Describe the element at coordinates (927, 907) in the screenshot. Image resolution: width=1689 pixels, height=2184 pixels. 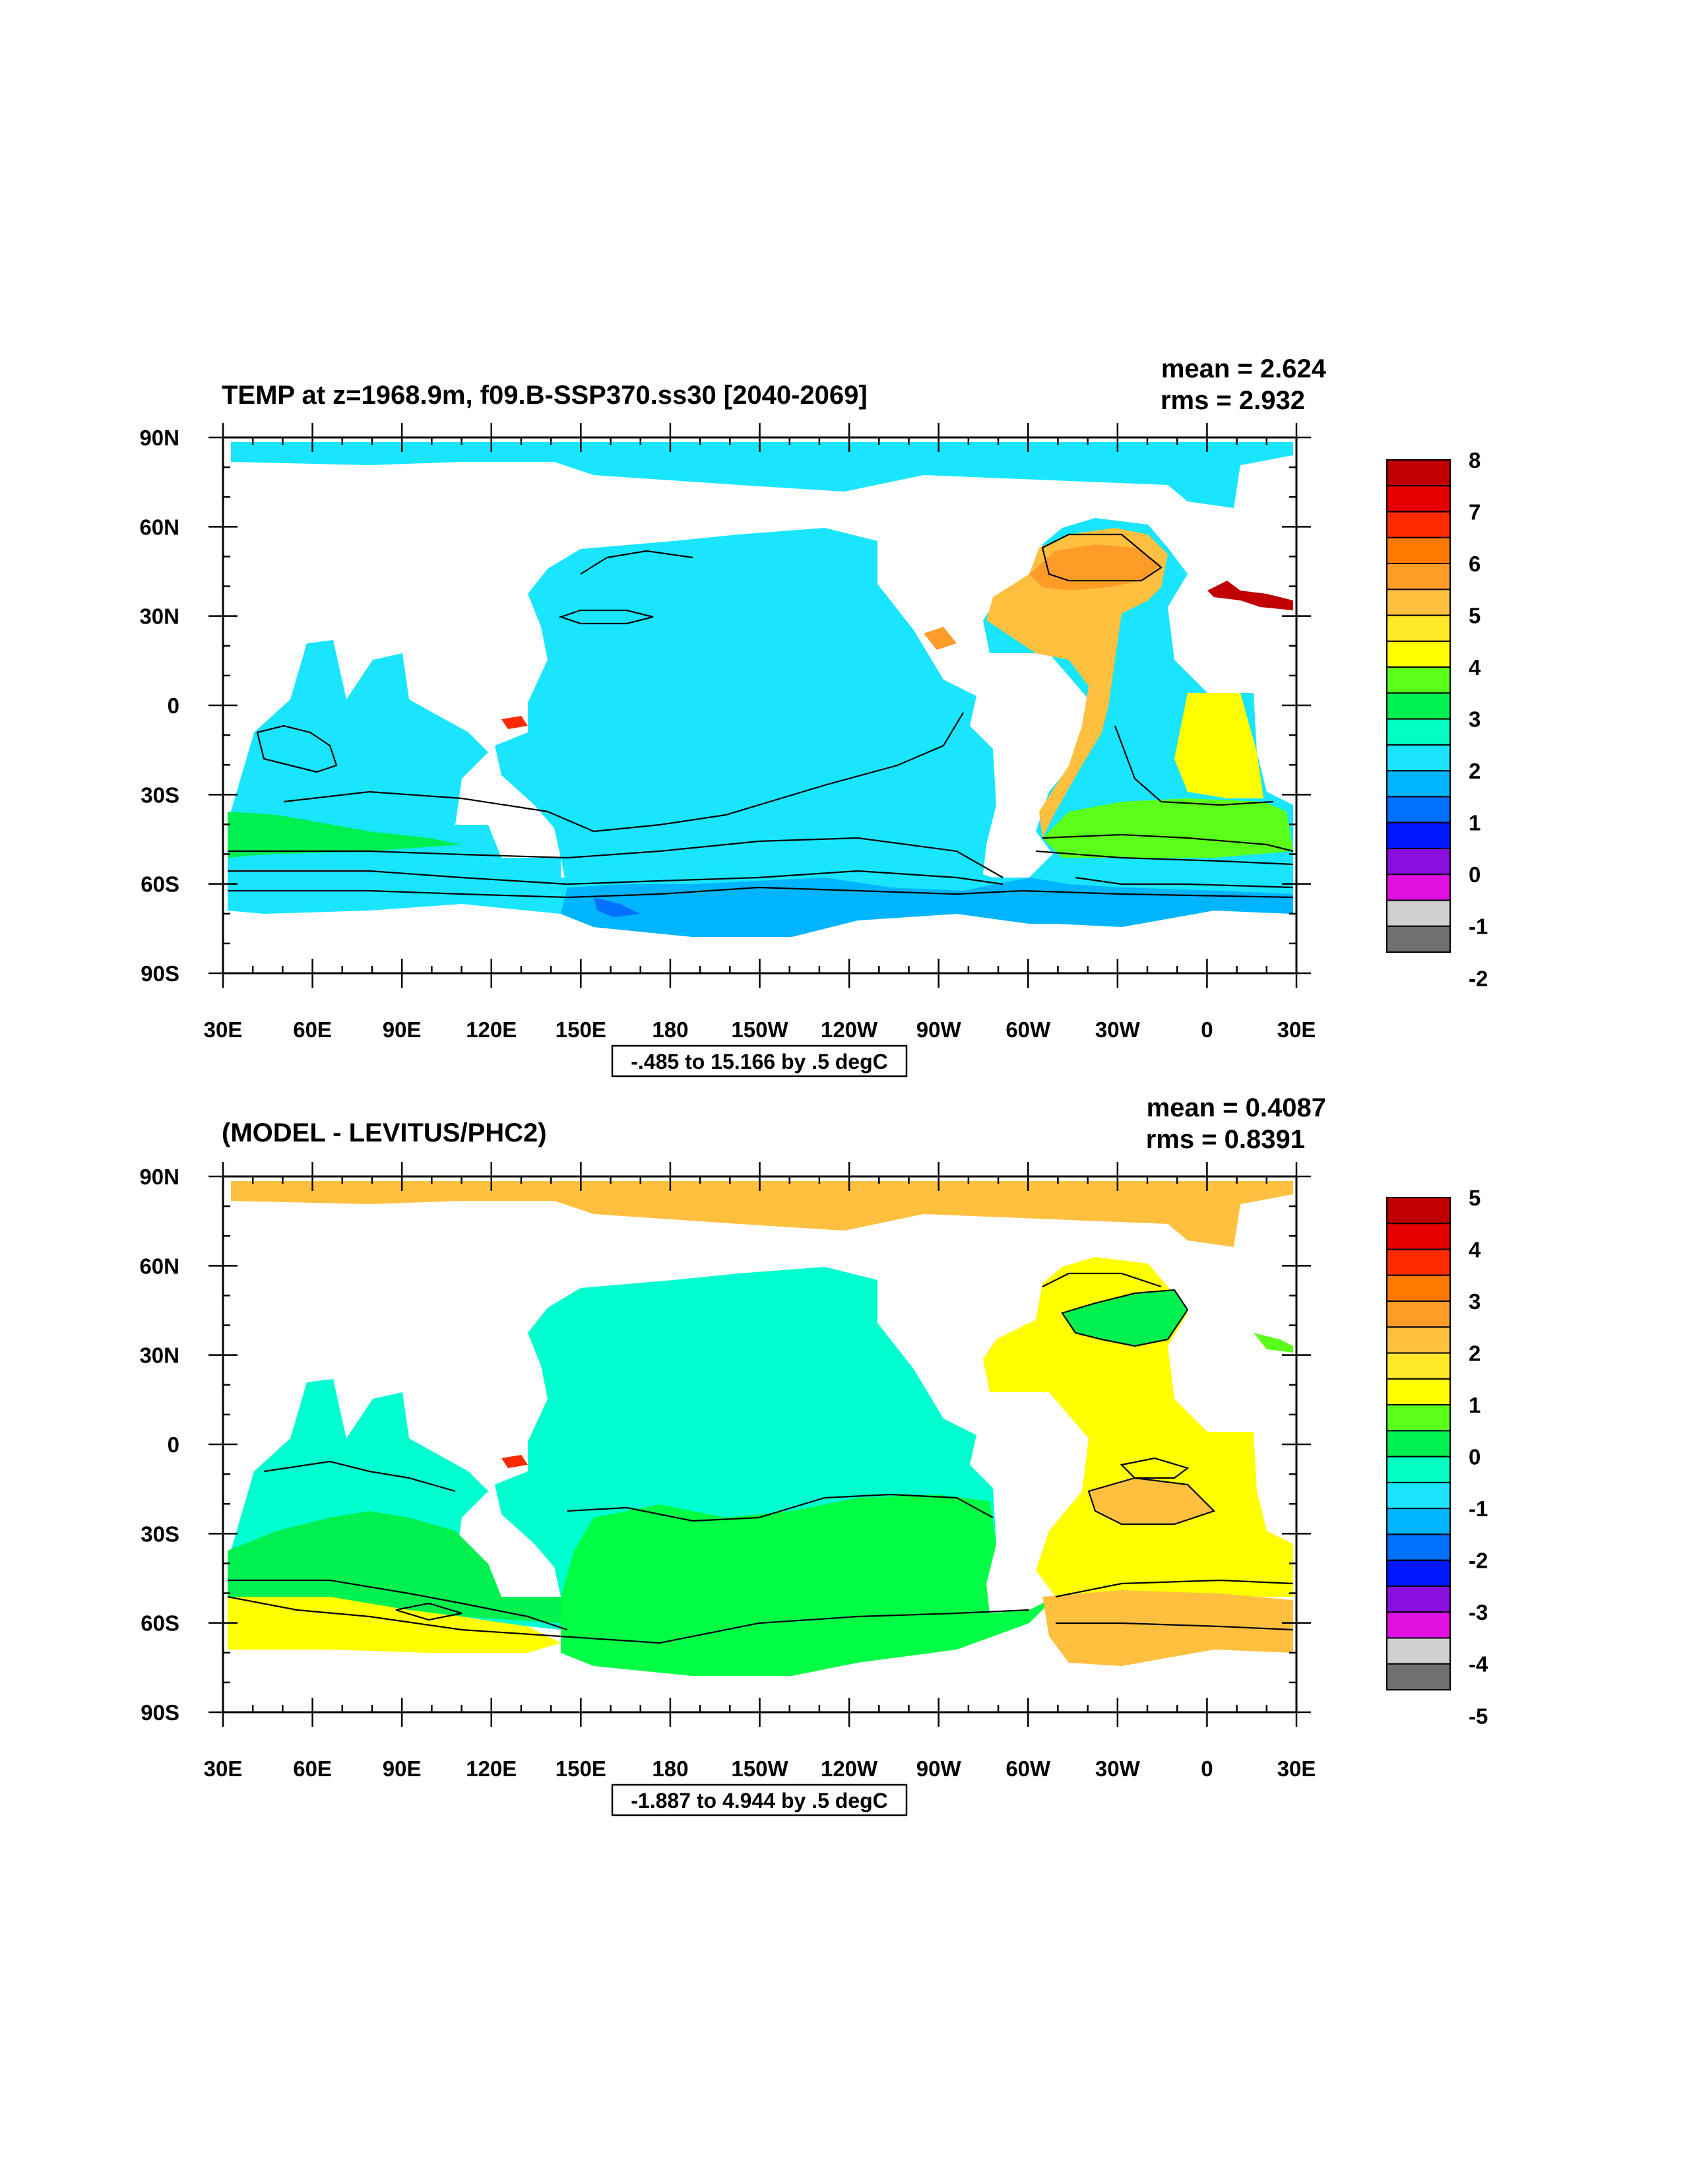
I see `panel-1-southern-blue` at that location.